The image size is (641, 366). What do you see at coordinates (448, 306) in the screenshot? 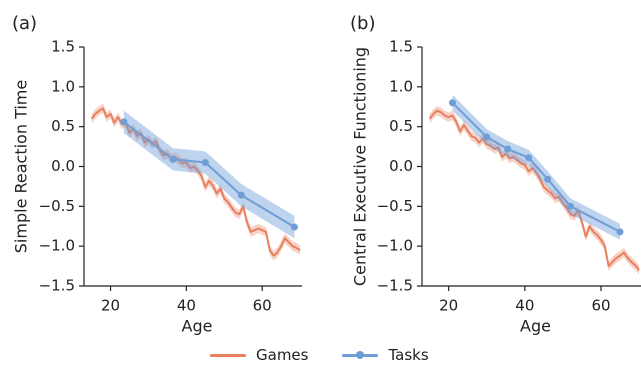
I see `panel-b-x-tick-label: 20` at bounding box center [448, 306].